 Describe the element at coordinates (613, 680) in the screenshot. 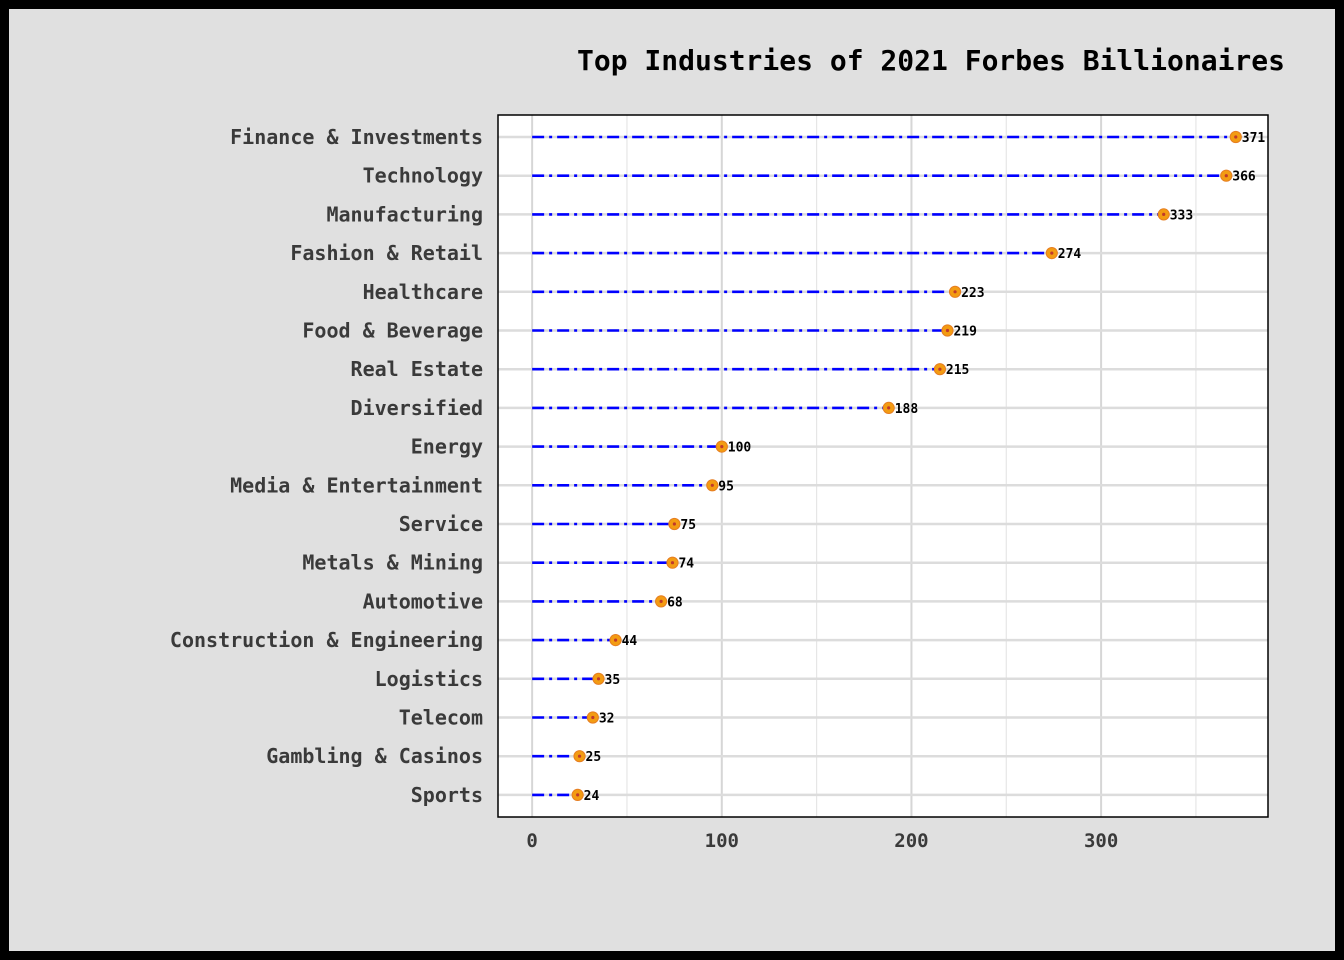

I see `data-label: 35` at that location.